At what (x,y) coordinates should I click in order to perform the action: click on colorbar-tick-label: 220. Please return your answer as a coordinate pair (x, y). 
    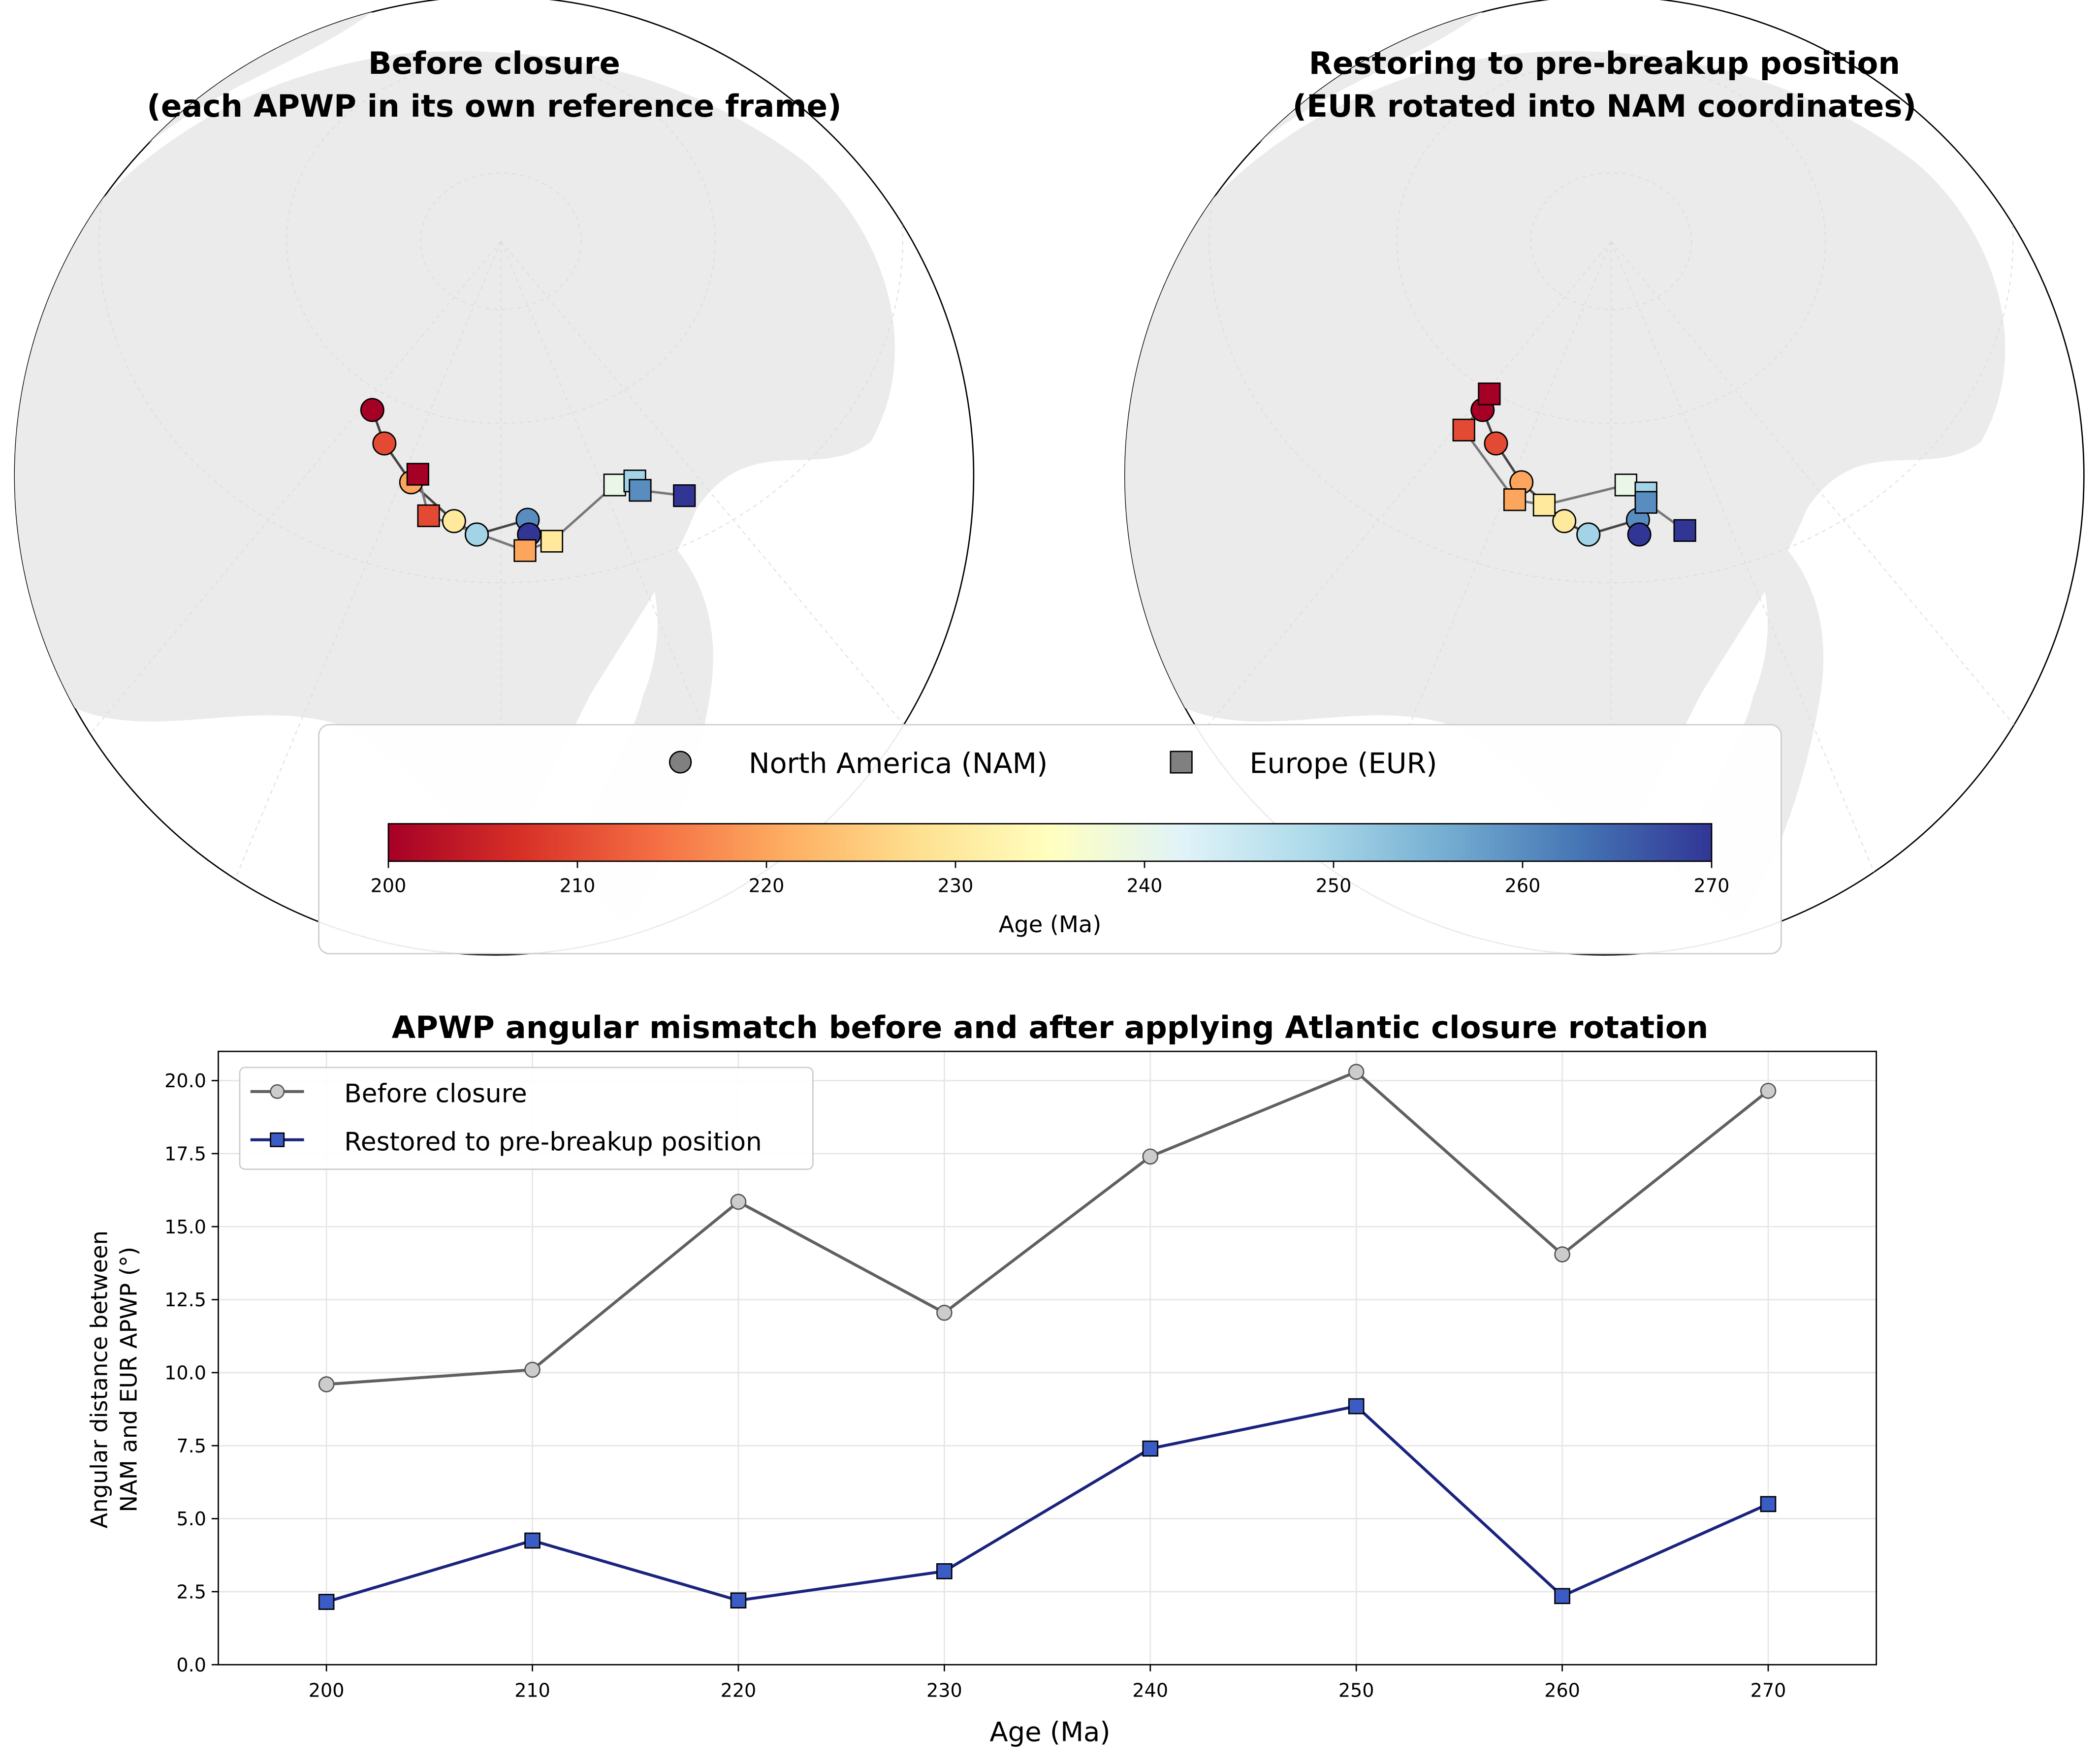
    Looking at the image, I should click on (767, 885).